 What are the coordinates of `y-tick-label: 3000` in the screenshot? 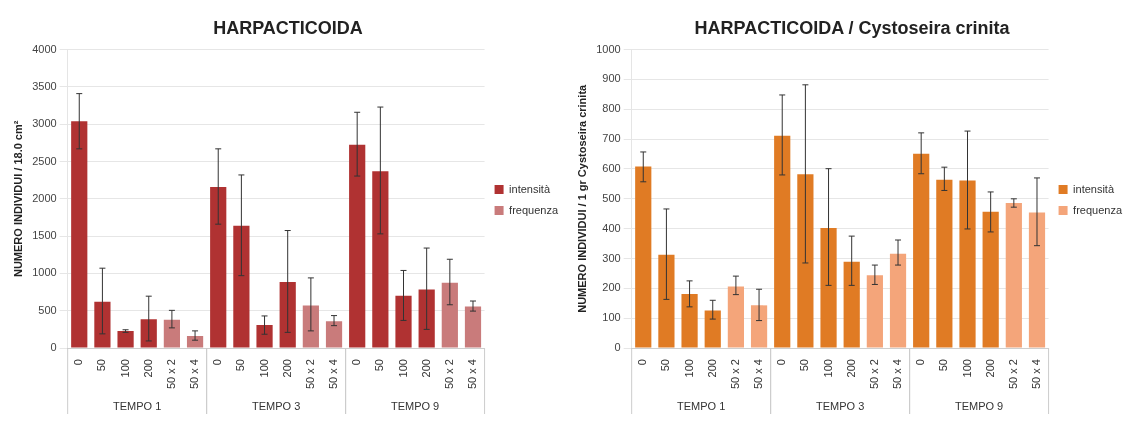 It's located at (44, 123).